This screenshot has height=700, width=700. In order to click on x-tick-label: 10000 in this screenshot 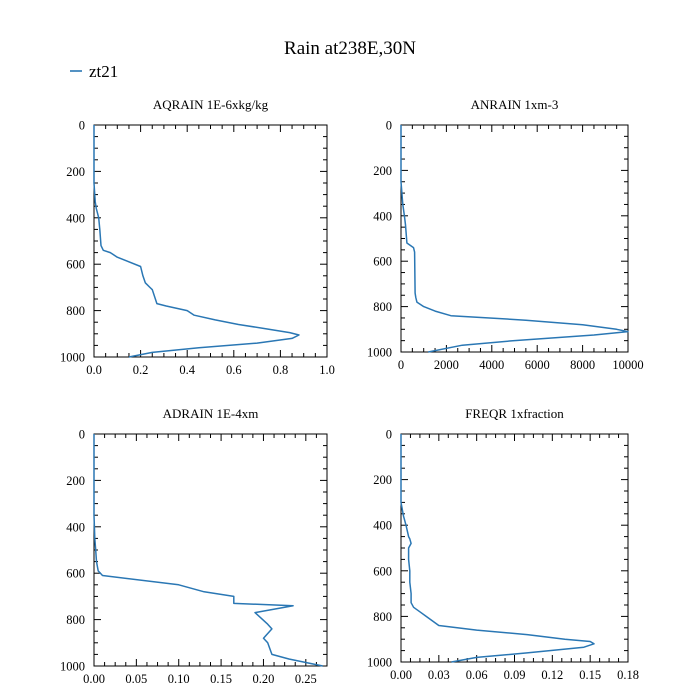, I will do `click(627, 365)`.